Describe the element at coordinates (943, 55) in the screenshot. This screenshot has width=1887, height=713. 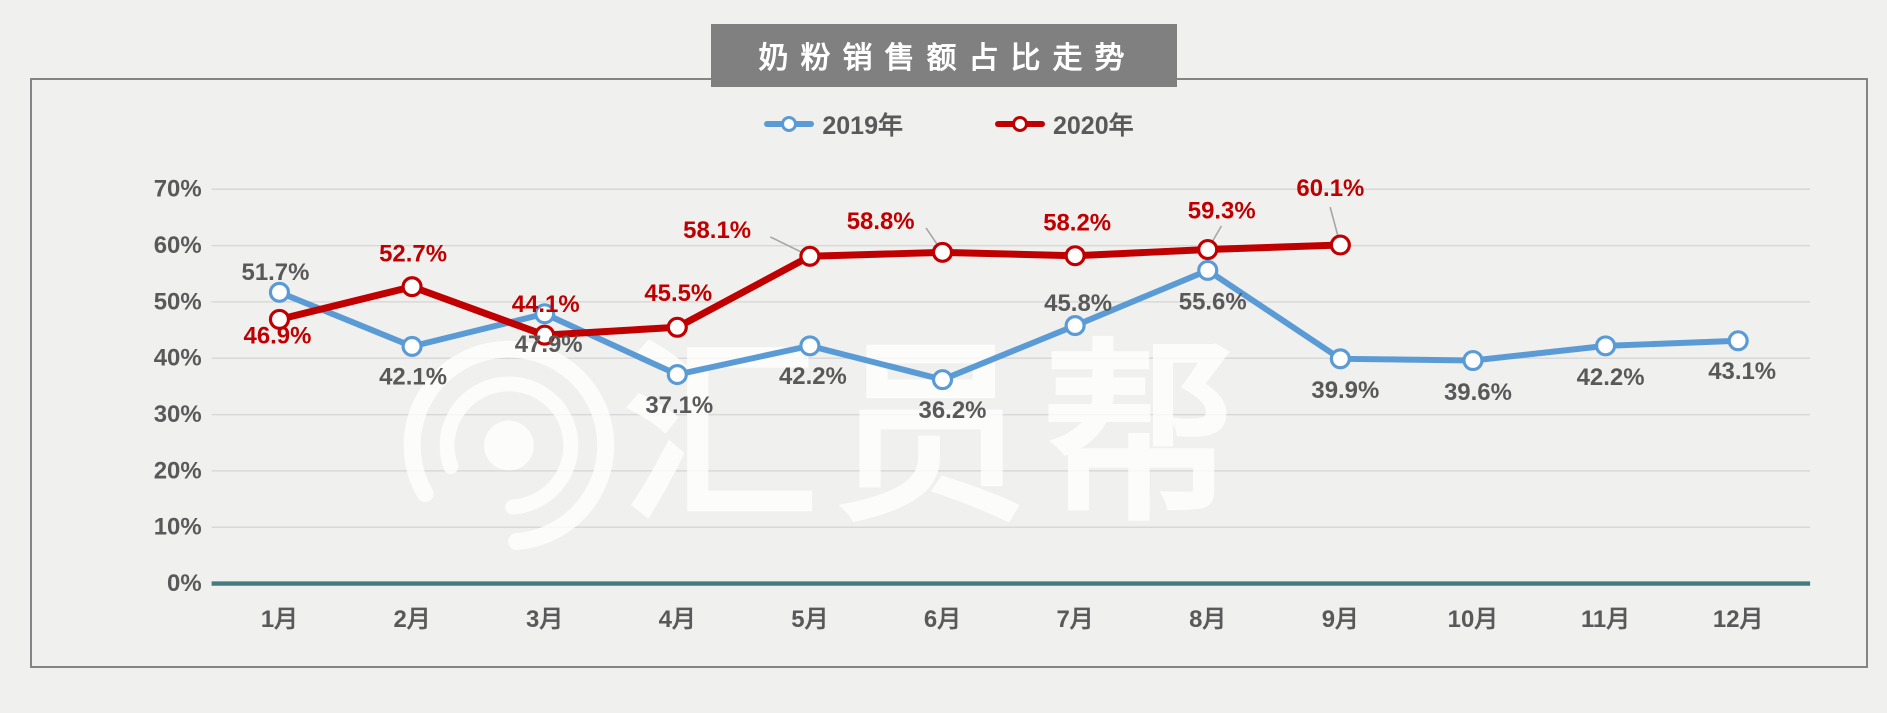
I see `chart-title: 奶粉销售额占比走势` at that location.